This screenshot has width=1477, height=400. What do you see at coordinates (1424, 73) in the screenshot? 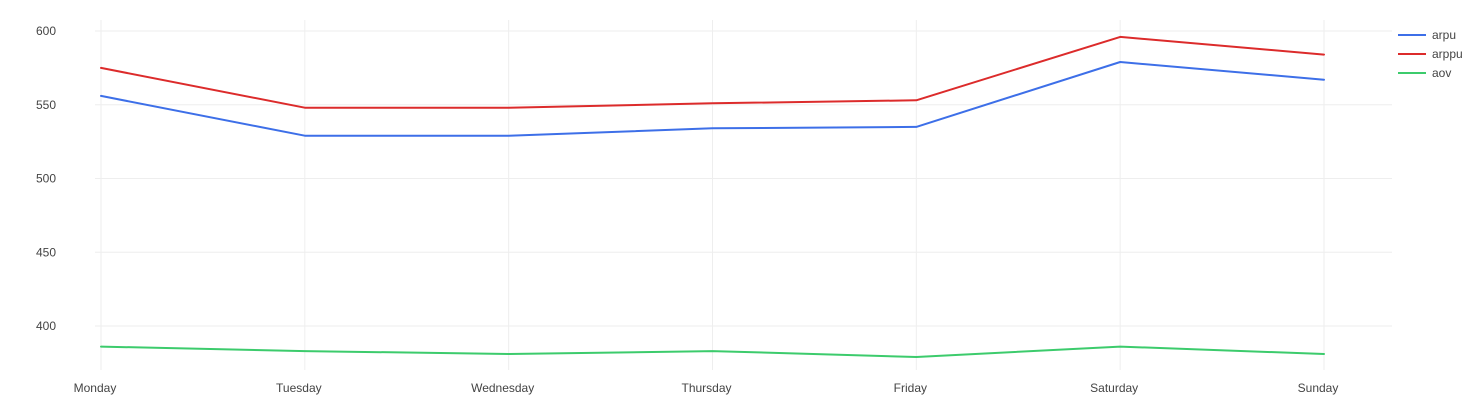
I see `legend-item-aov: aov` at bounding box center [1424, 73].